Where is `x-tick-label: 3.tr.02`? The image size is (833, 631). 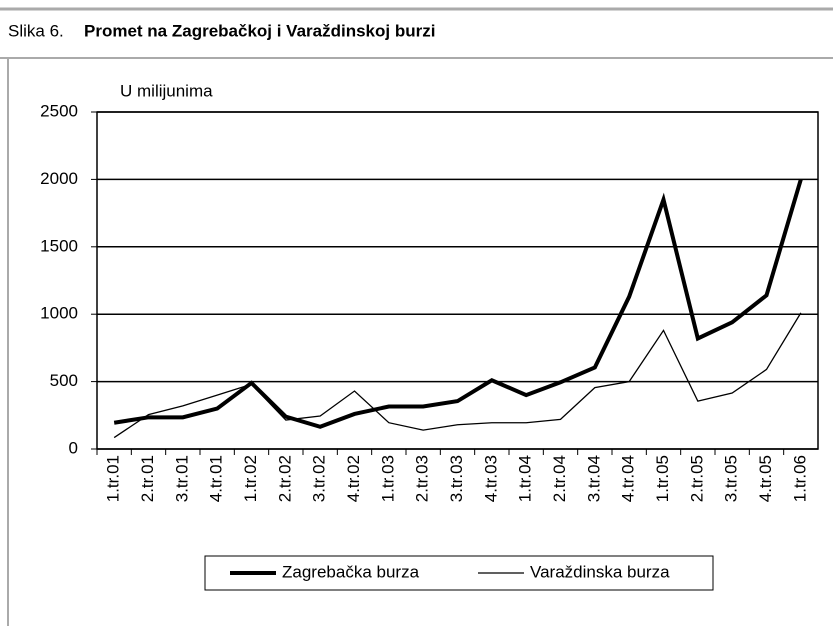
x-tick-label: 3.tr.02 is located at coordinates (319, 478).